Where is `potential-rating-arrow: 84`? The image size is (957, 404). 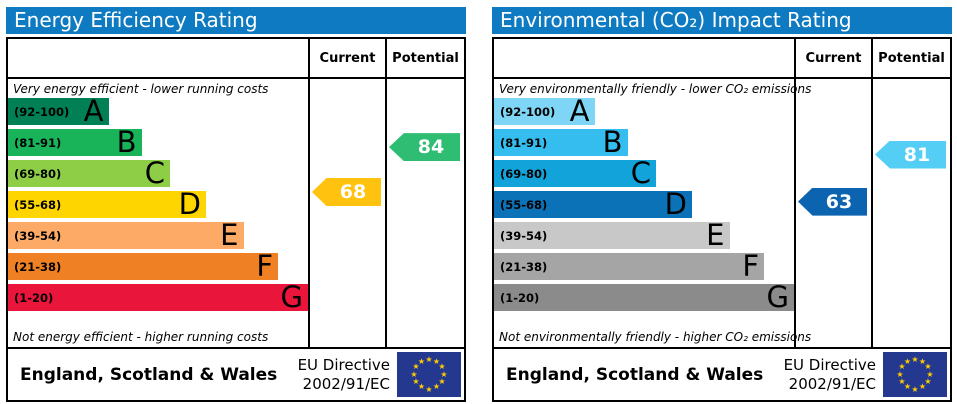
potential-rating-arrow: 84 is located at coordinates (424, 147).